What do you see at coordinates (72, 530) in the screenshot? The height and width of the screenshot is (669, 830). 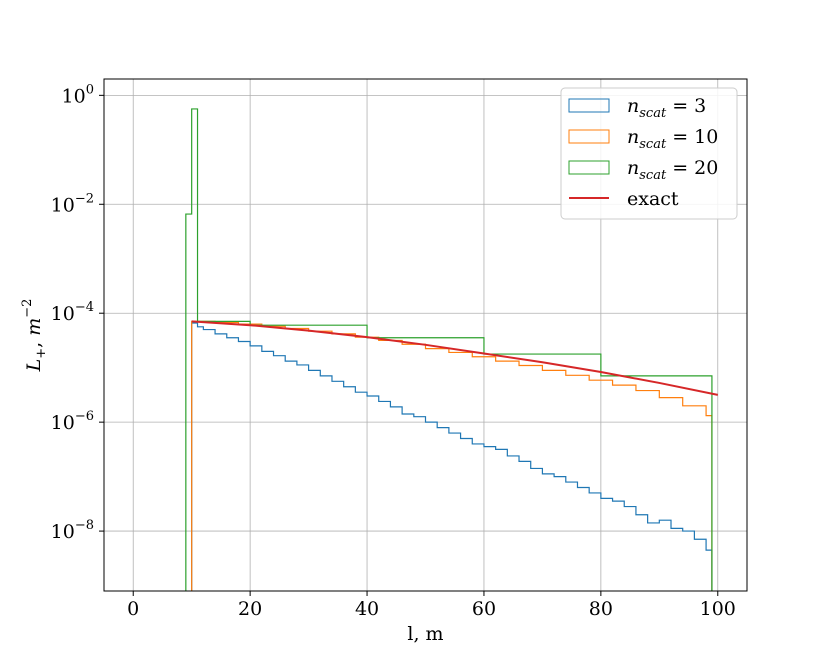 I see `y-tick-label: 10⁻⁸` at bounding box center [72, 530].